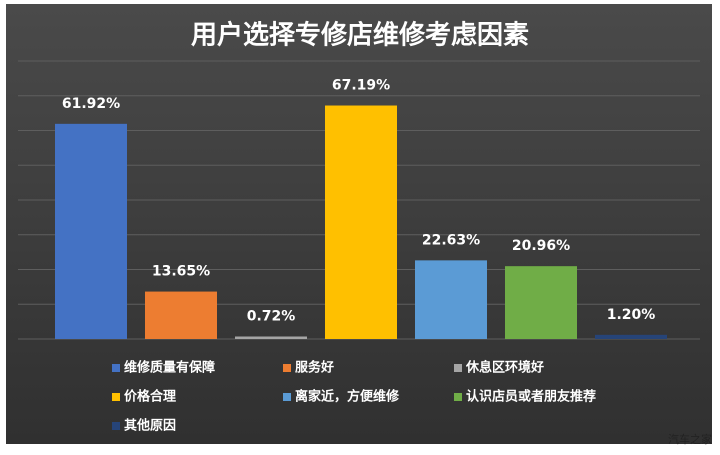 This screenshot has width=720, height=455. I want to click on value-label: 20.96%, so click(541, 246).